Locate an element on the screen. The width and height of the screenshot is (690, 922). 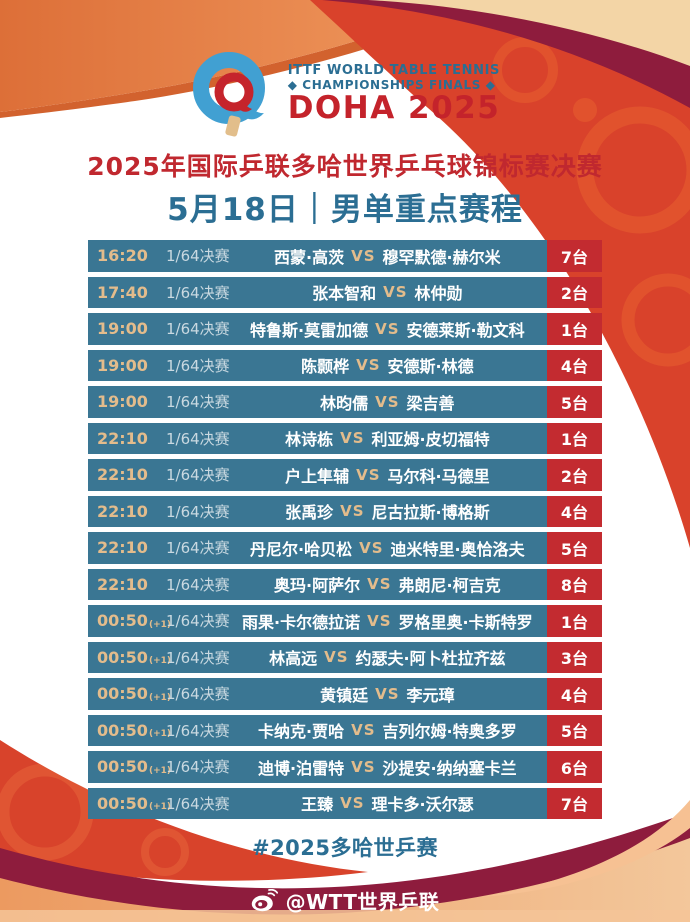
match-players: 林昀儒 VS 梁吉善 is located at coordinates (387, 402).